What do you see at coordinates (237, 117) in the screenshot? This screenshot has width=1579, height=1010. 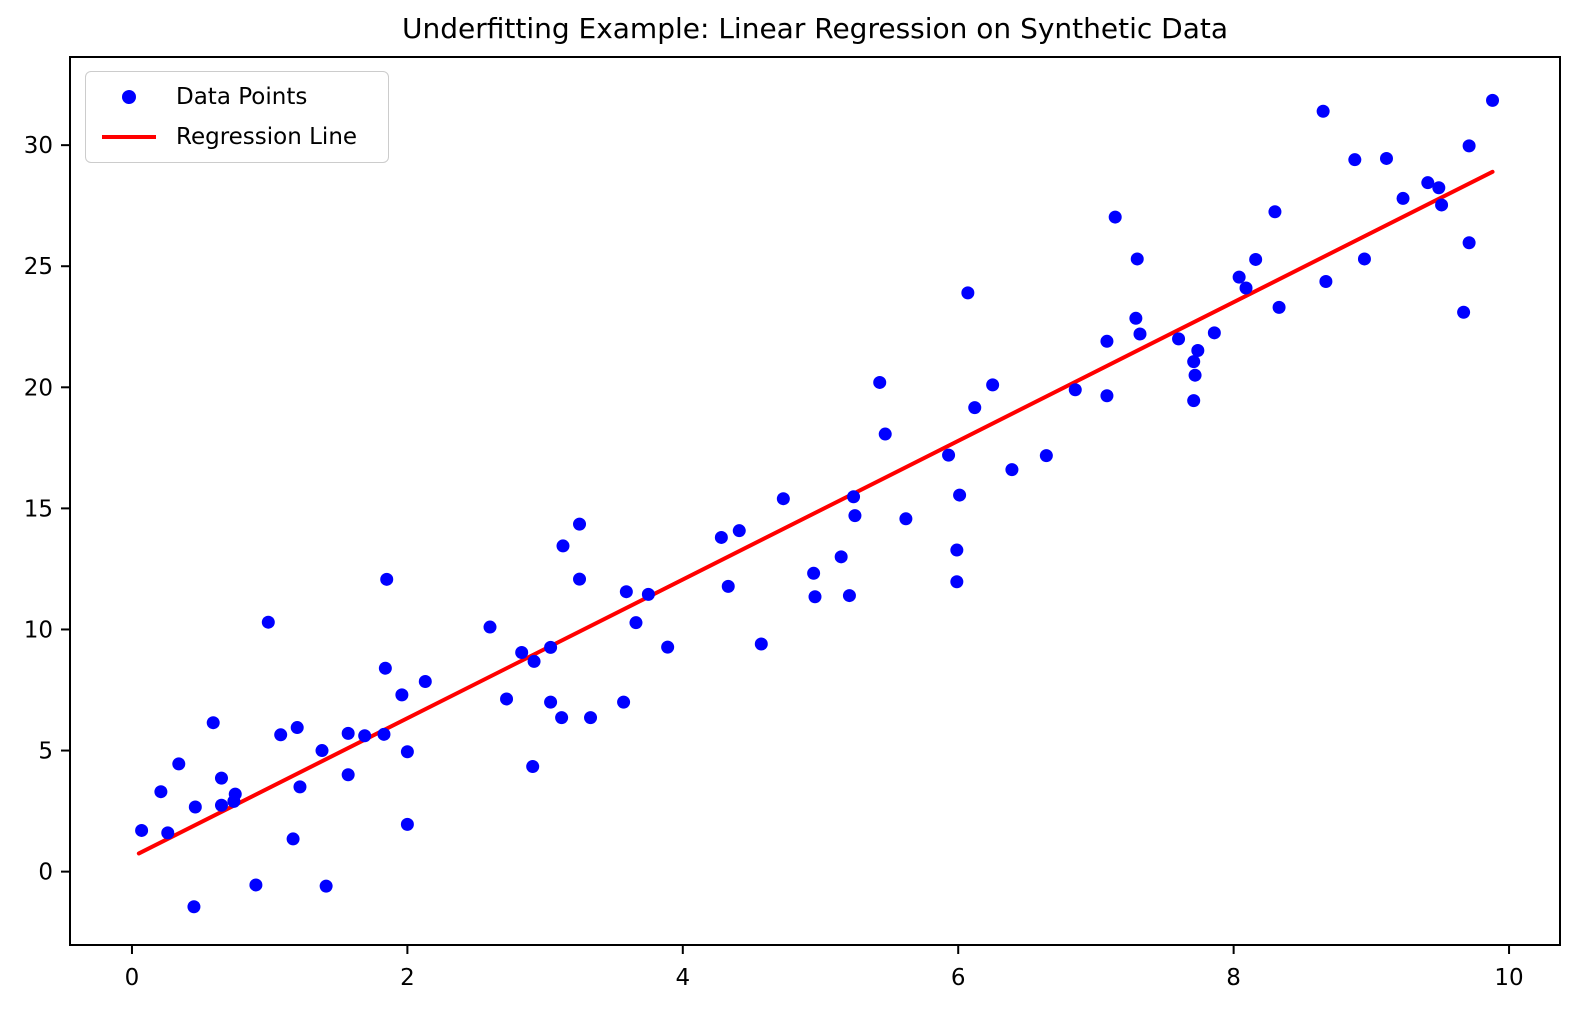 I see `legend: Data Points Regression Line` at bounding box center [237, 117].